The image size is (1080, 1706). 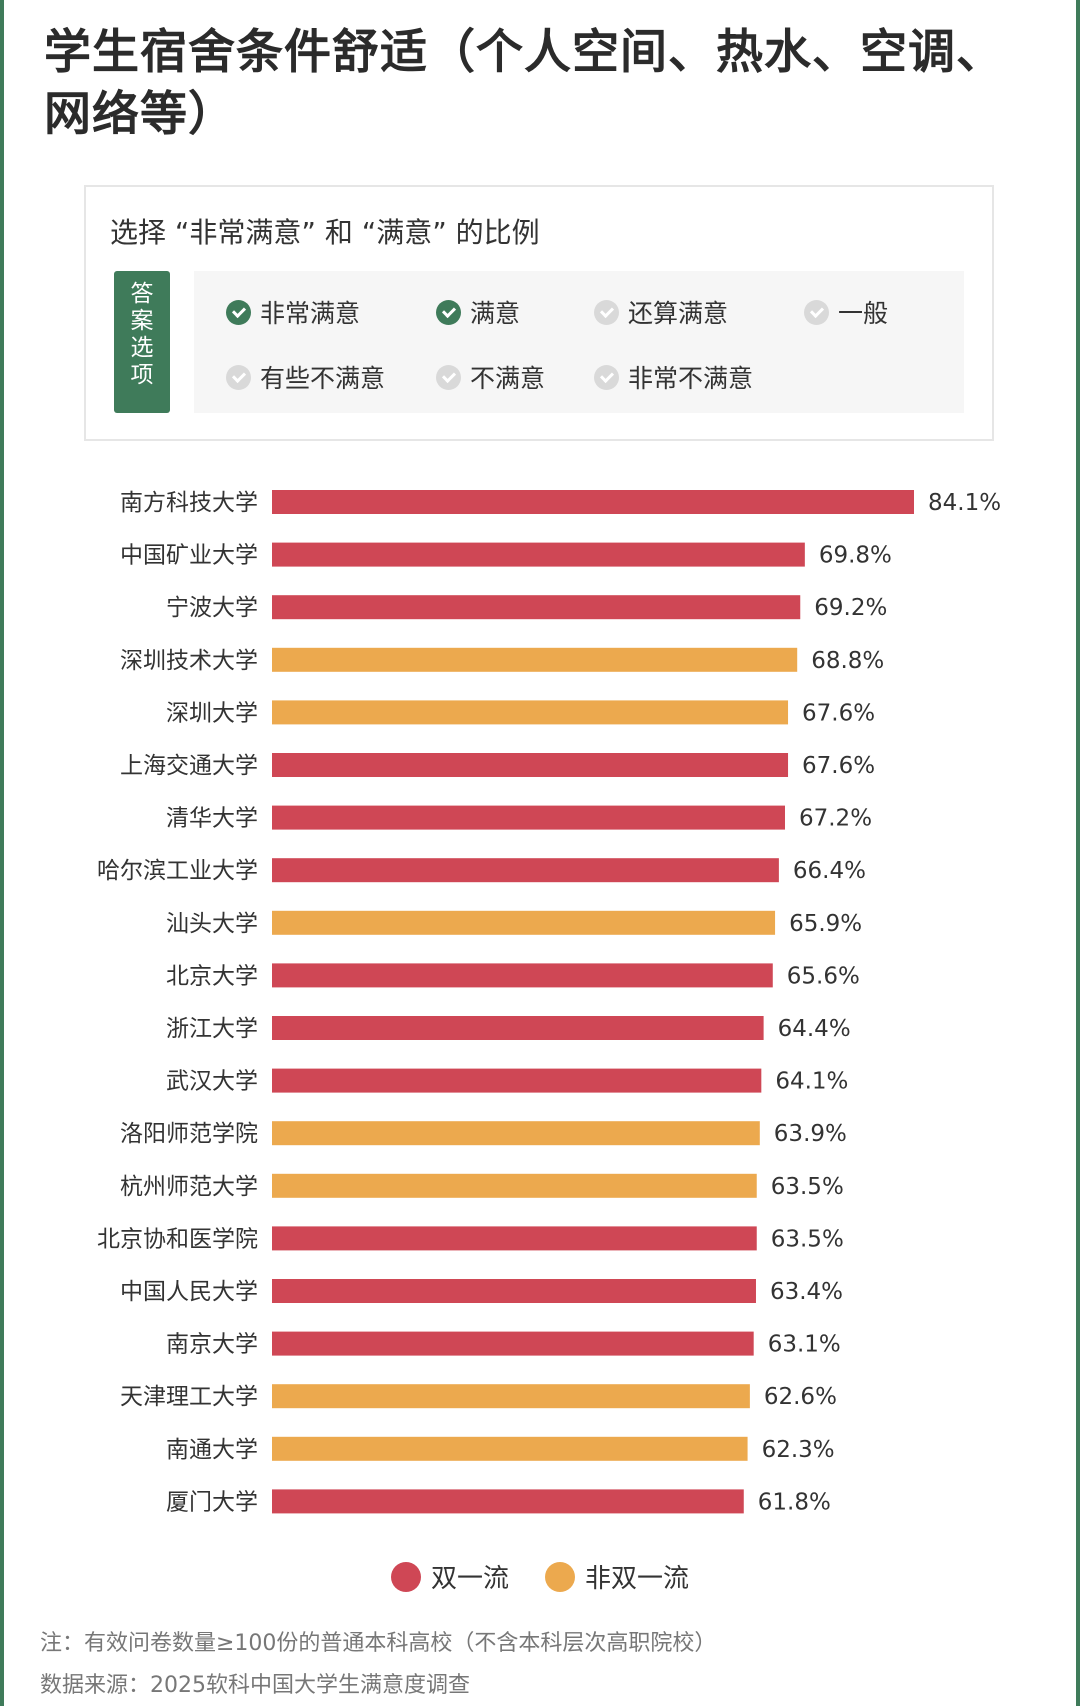 I want to click on chart-legend: 双一流 非双一流, so click(x=540, y=1576).